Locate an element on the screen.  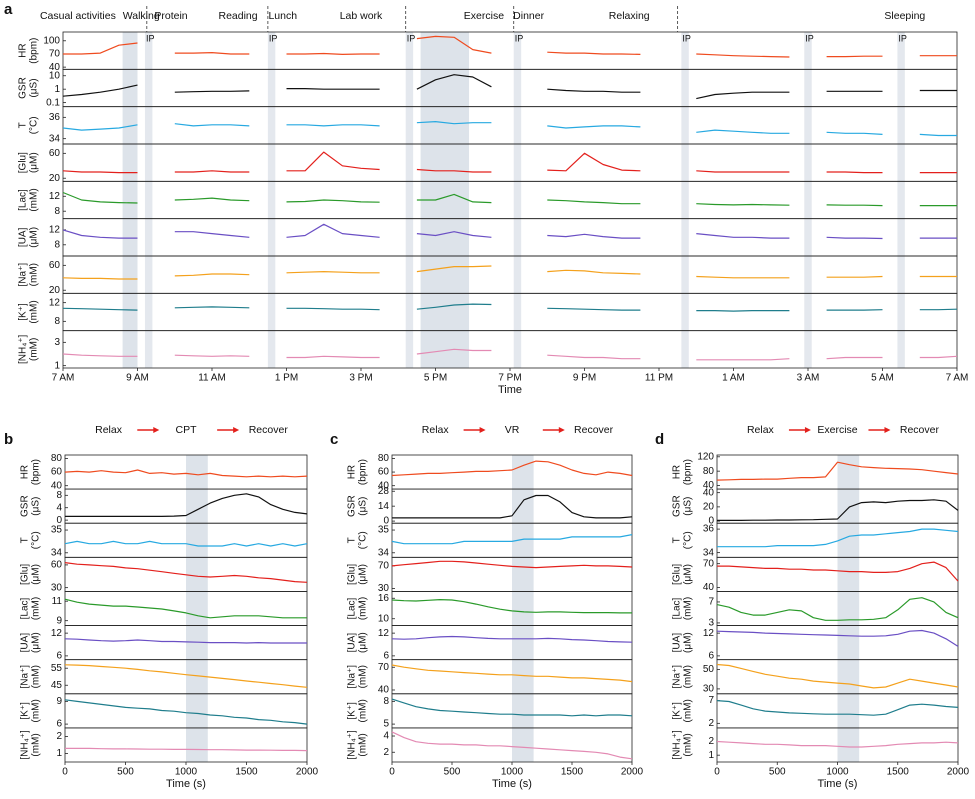
y-tick-label: 4 is located at coordinates (59, 507).